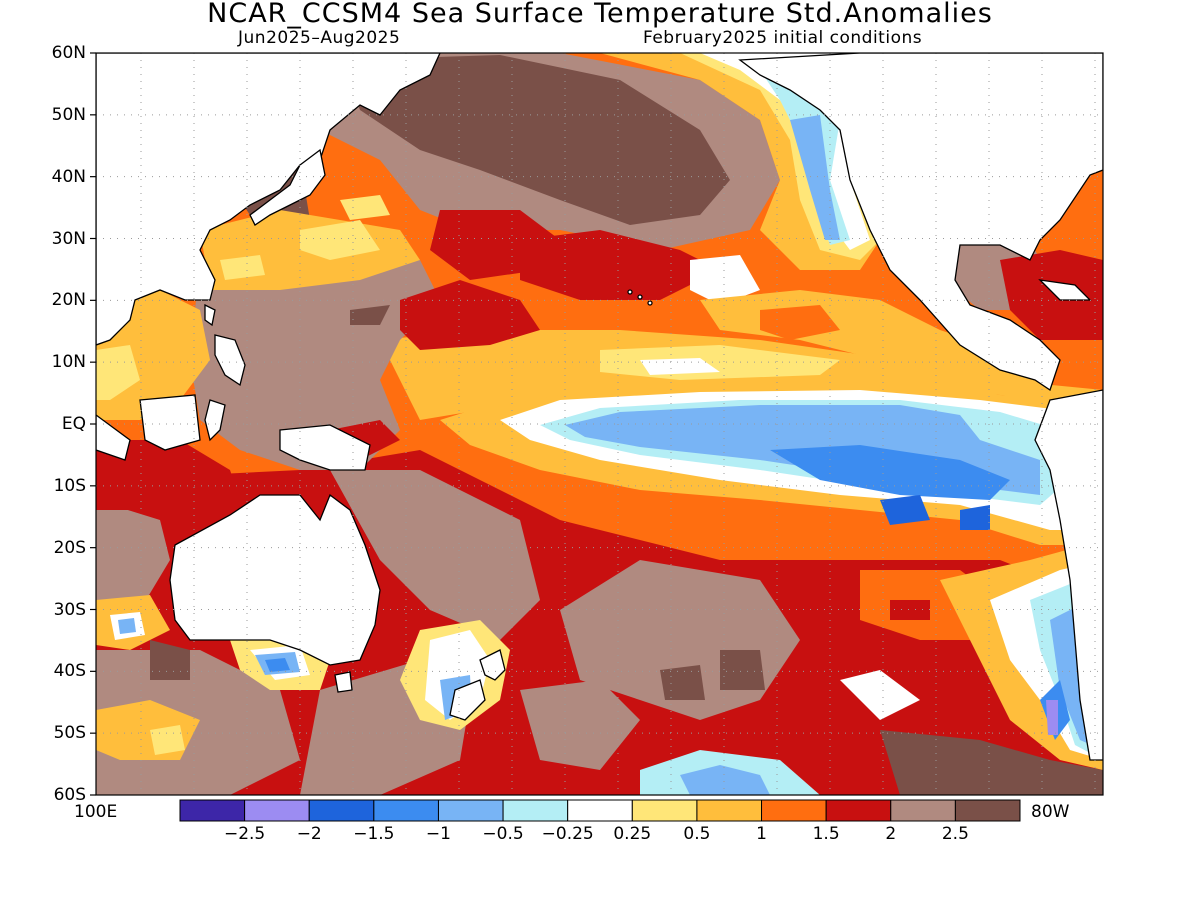 This screenshot has height=900, width=1200. Describe the element at coordinates (69, 609) in the screenshot. I see `lat-label: 30S` at that location.